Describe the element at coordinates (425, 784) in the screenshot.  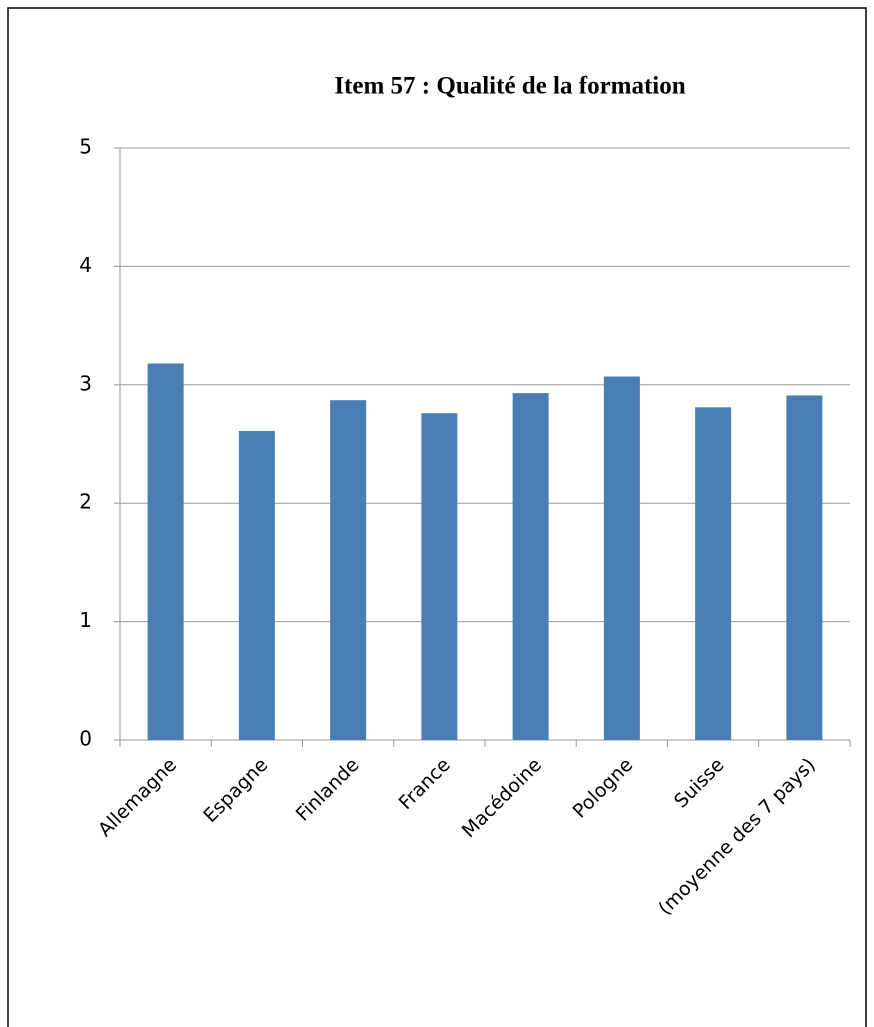
I see `x-tick-label: France` at that location.